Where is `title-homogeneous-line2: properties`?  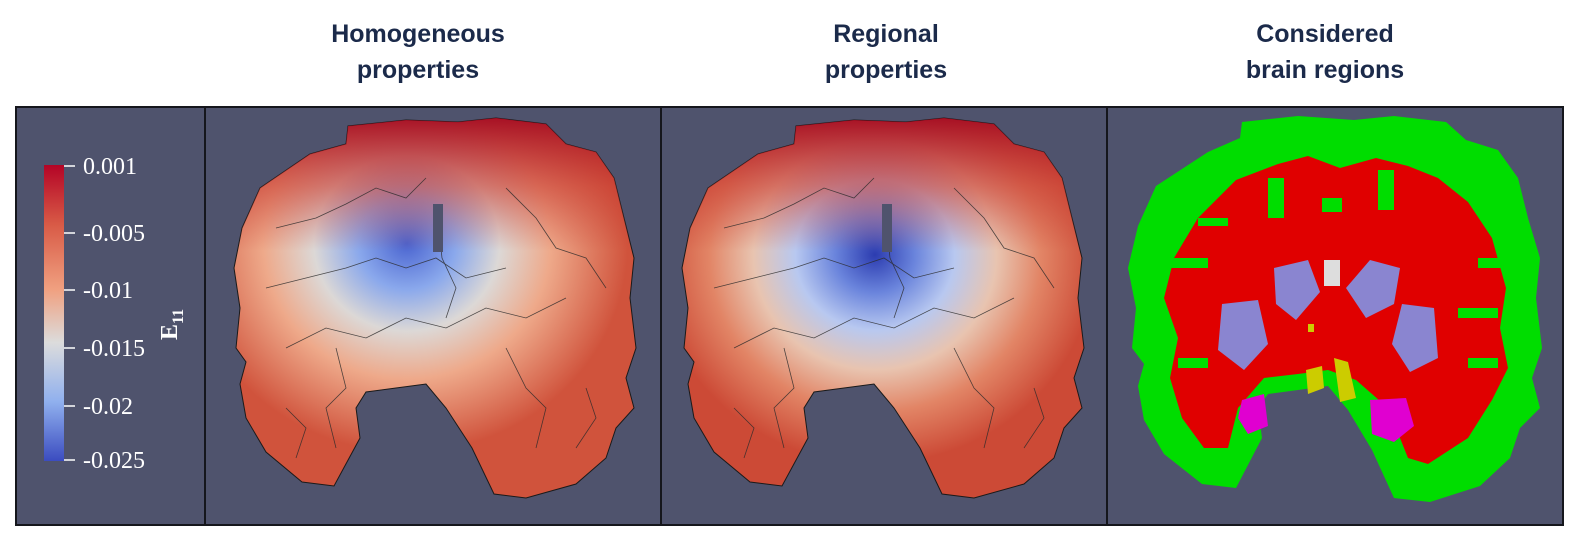 title-homogeneous-line2: properties is located at coordinates (418, 70).